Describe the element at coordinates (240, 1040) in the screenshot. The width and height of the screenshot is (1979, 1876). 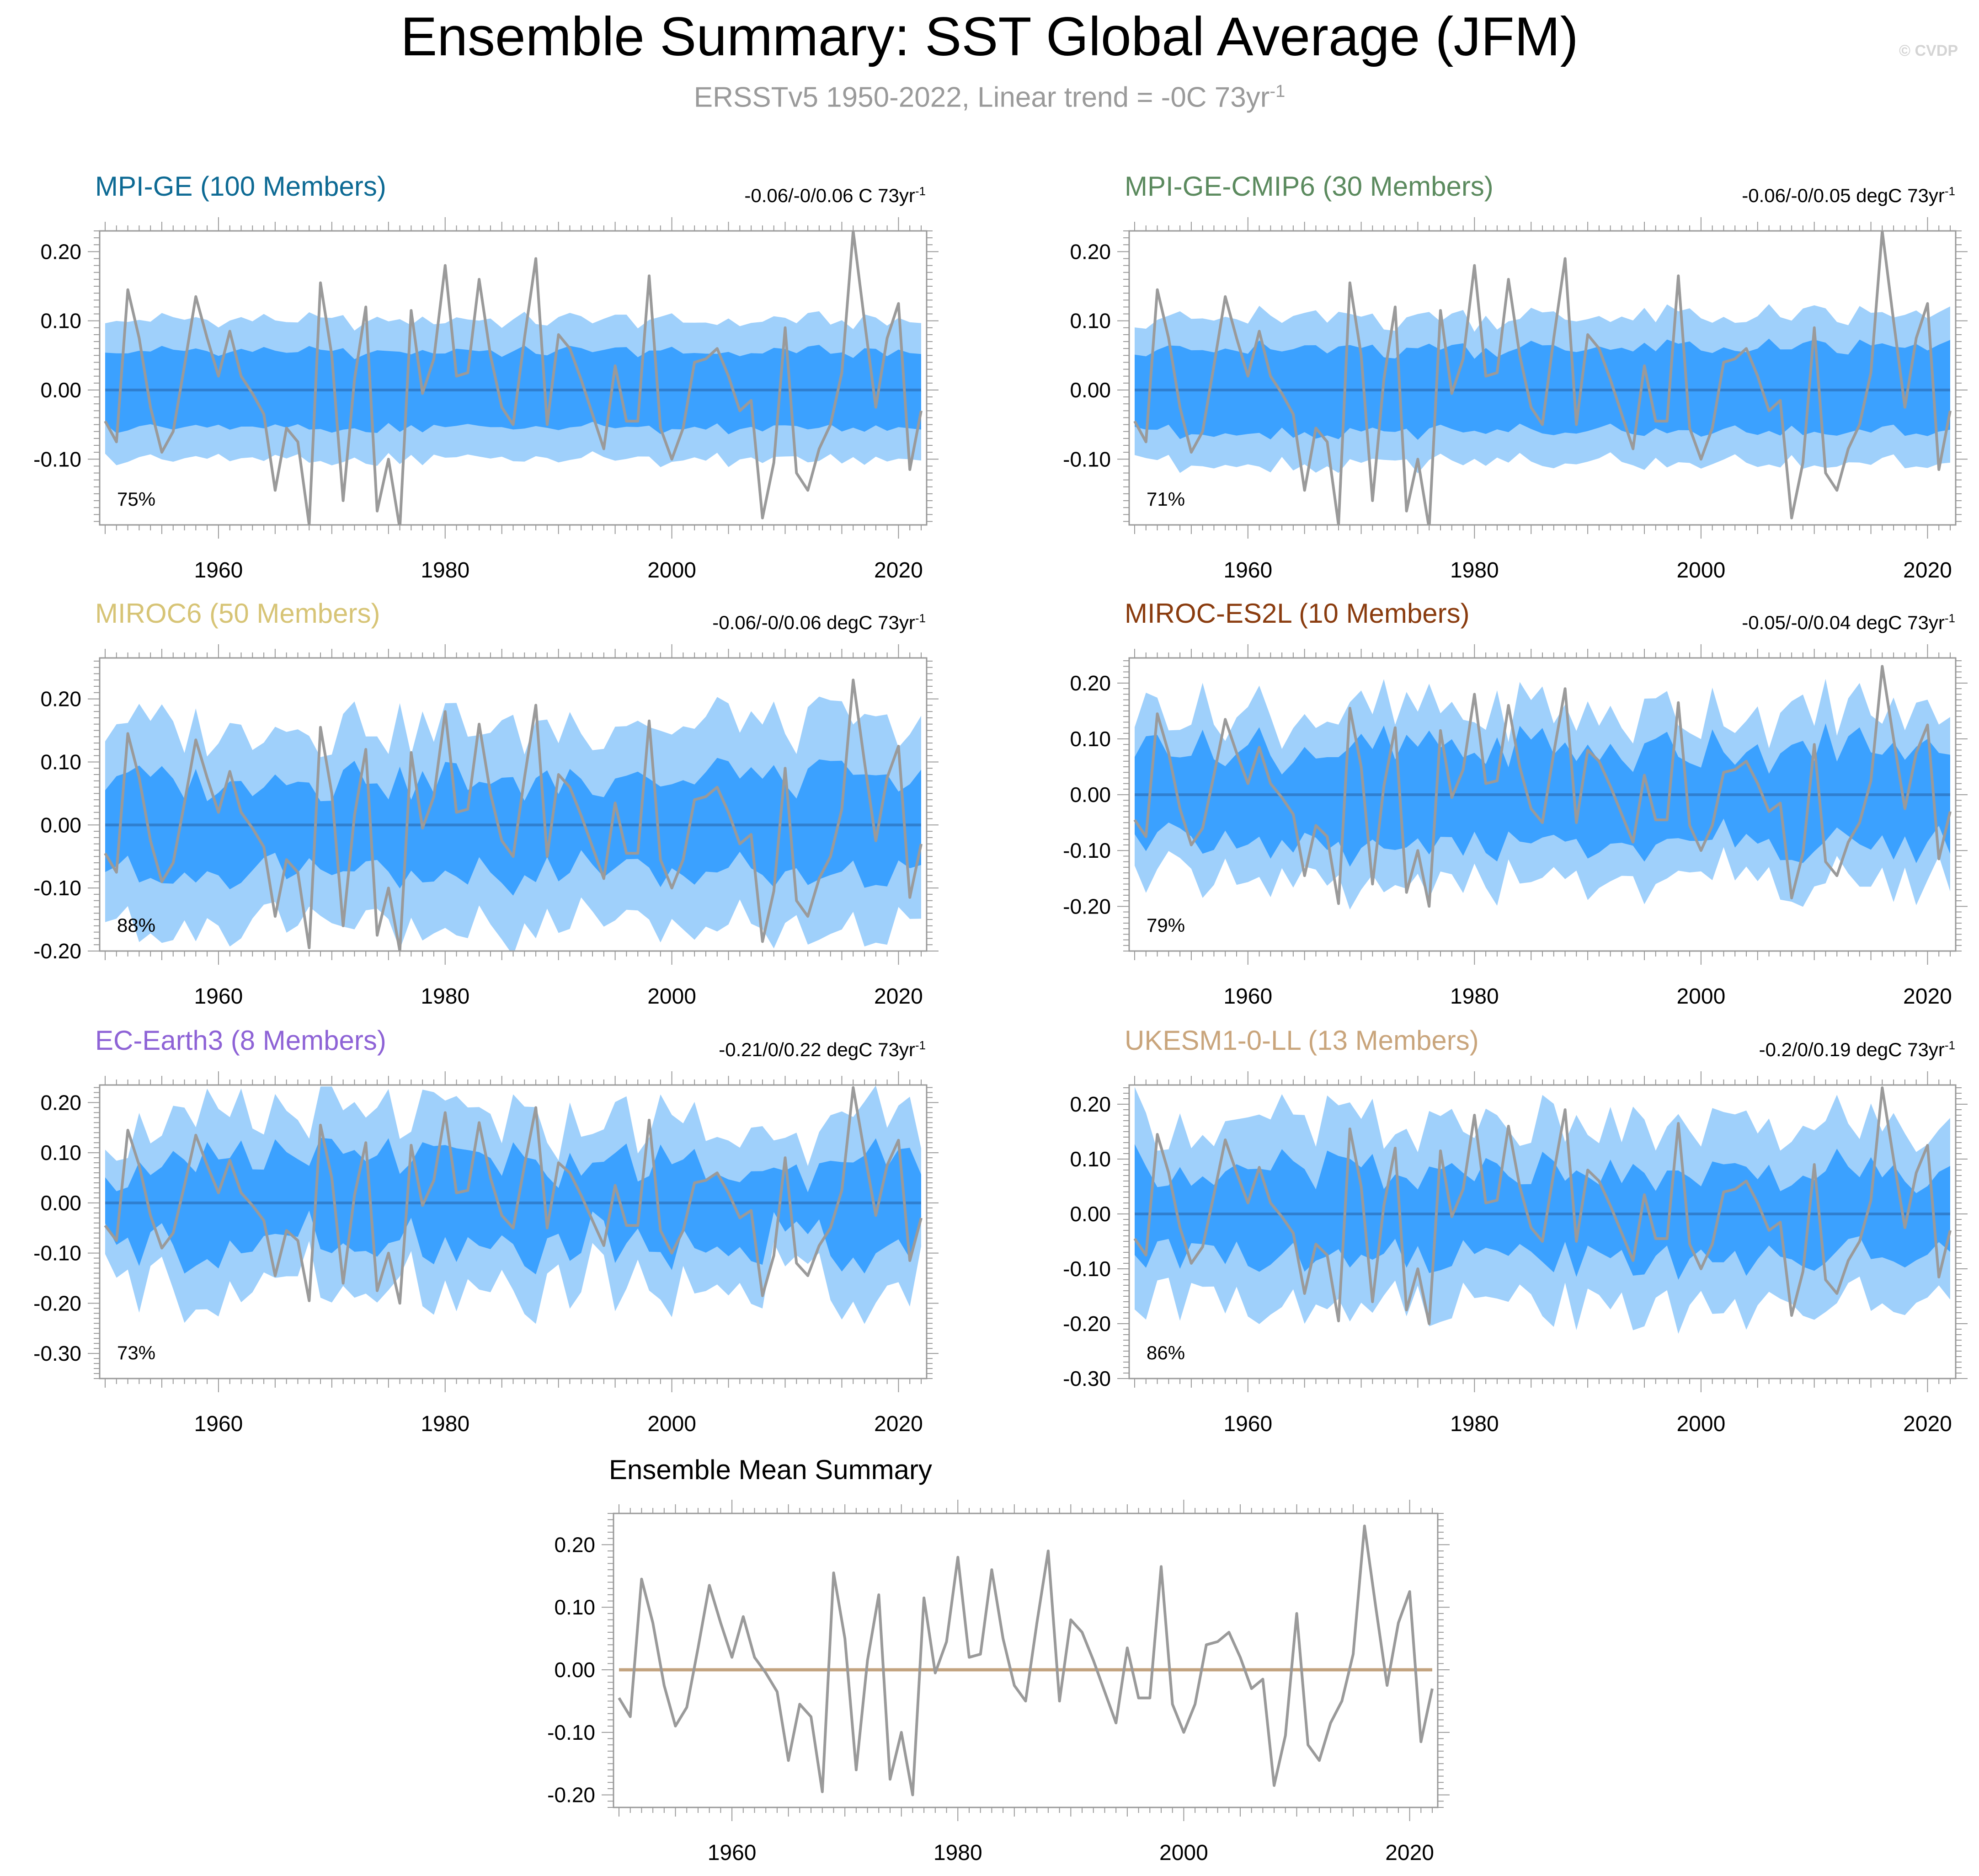
I see `panel-title-ec-earth3: EC-Earth3 (8 Members)` at that location.